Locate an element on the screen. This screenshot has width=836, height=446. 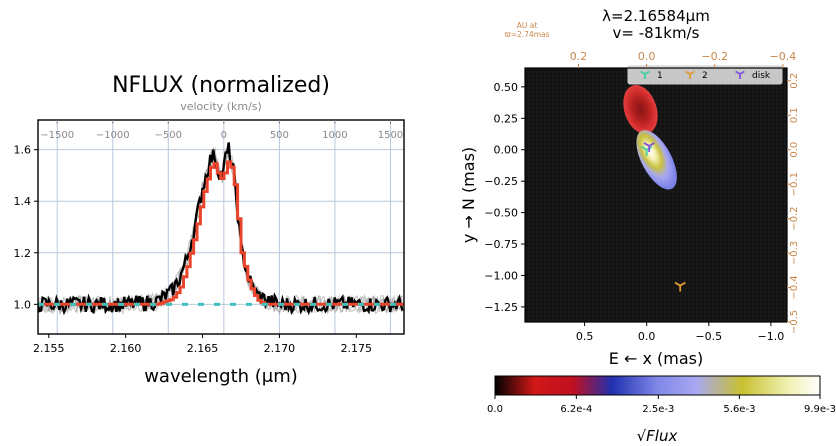
map-right-tick-label: −0.4 is located at coordinates (794, 287).